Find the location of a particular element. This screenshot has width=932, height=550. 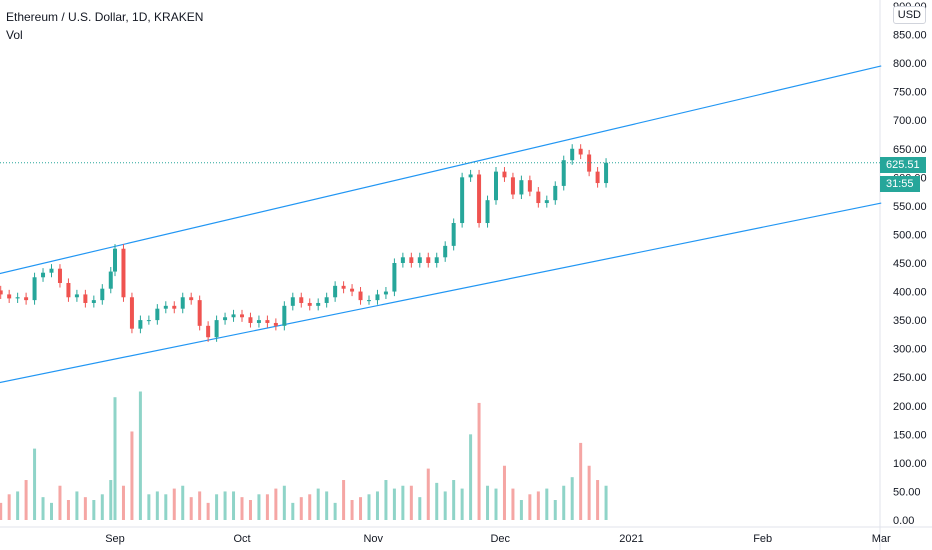

y-tick-label: 700.00 is located at coordinates (910, 121).